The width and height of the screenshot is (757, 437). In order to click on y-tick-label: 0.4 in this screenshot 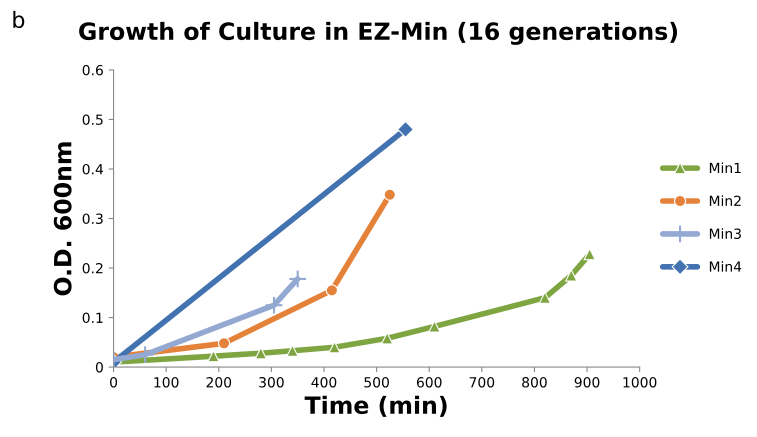, I will do `click(93, 169)`.